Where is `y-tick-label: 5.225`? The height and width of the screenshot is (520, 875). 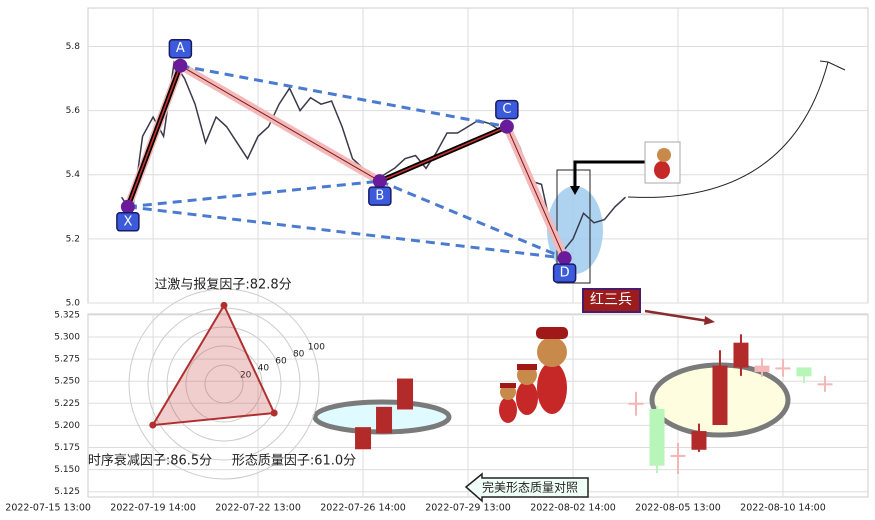 y-tick-label: 5.225 is located at coordinates (67, 404).